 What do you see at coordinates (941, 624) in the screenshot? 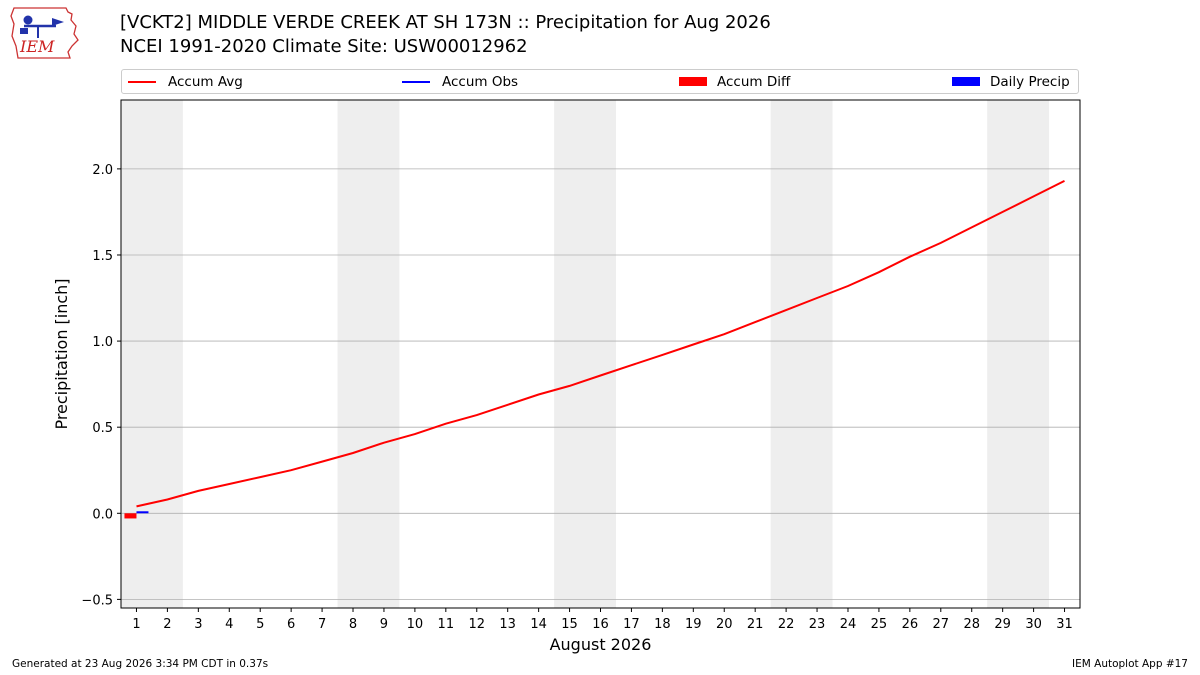
I see `x-tick-label-27: 27` at bounding box center [941, 624].